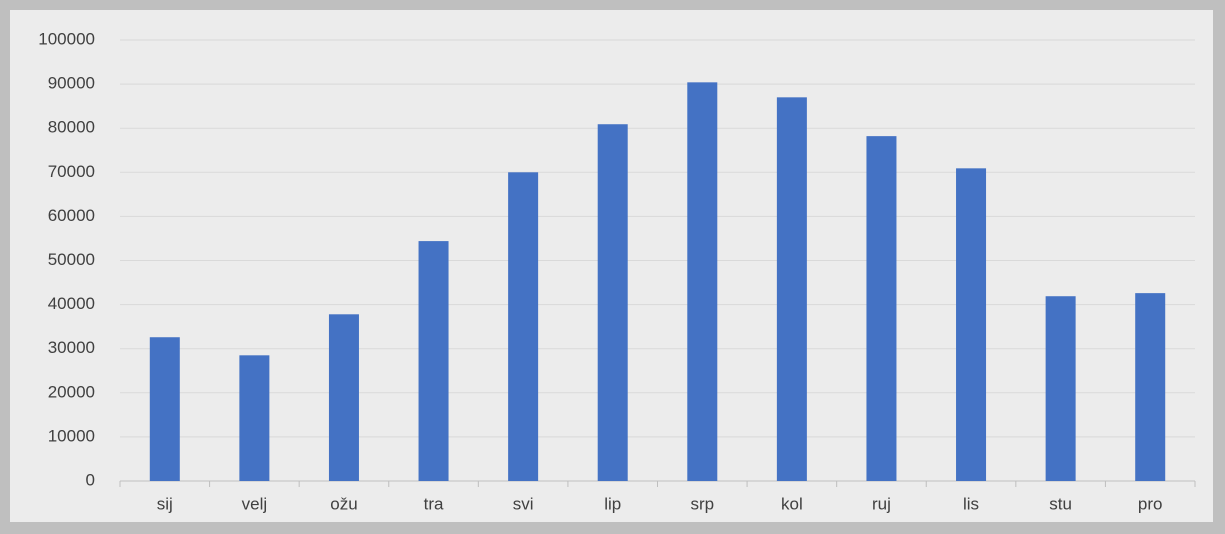  I want to click on y-tick-label: 60000, so click(71, 215).